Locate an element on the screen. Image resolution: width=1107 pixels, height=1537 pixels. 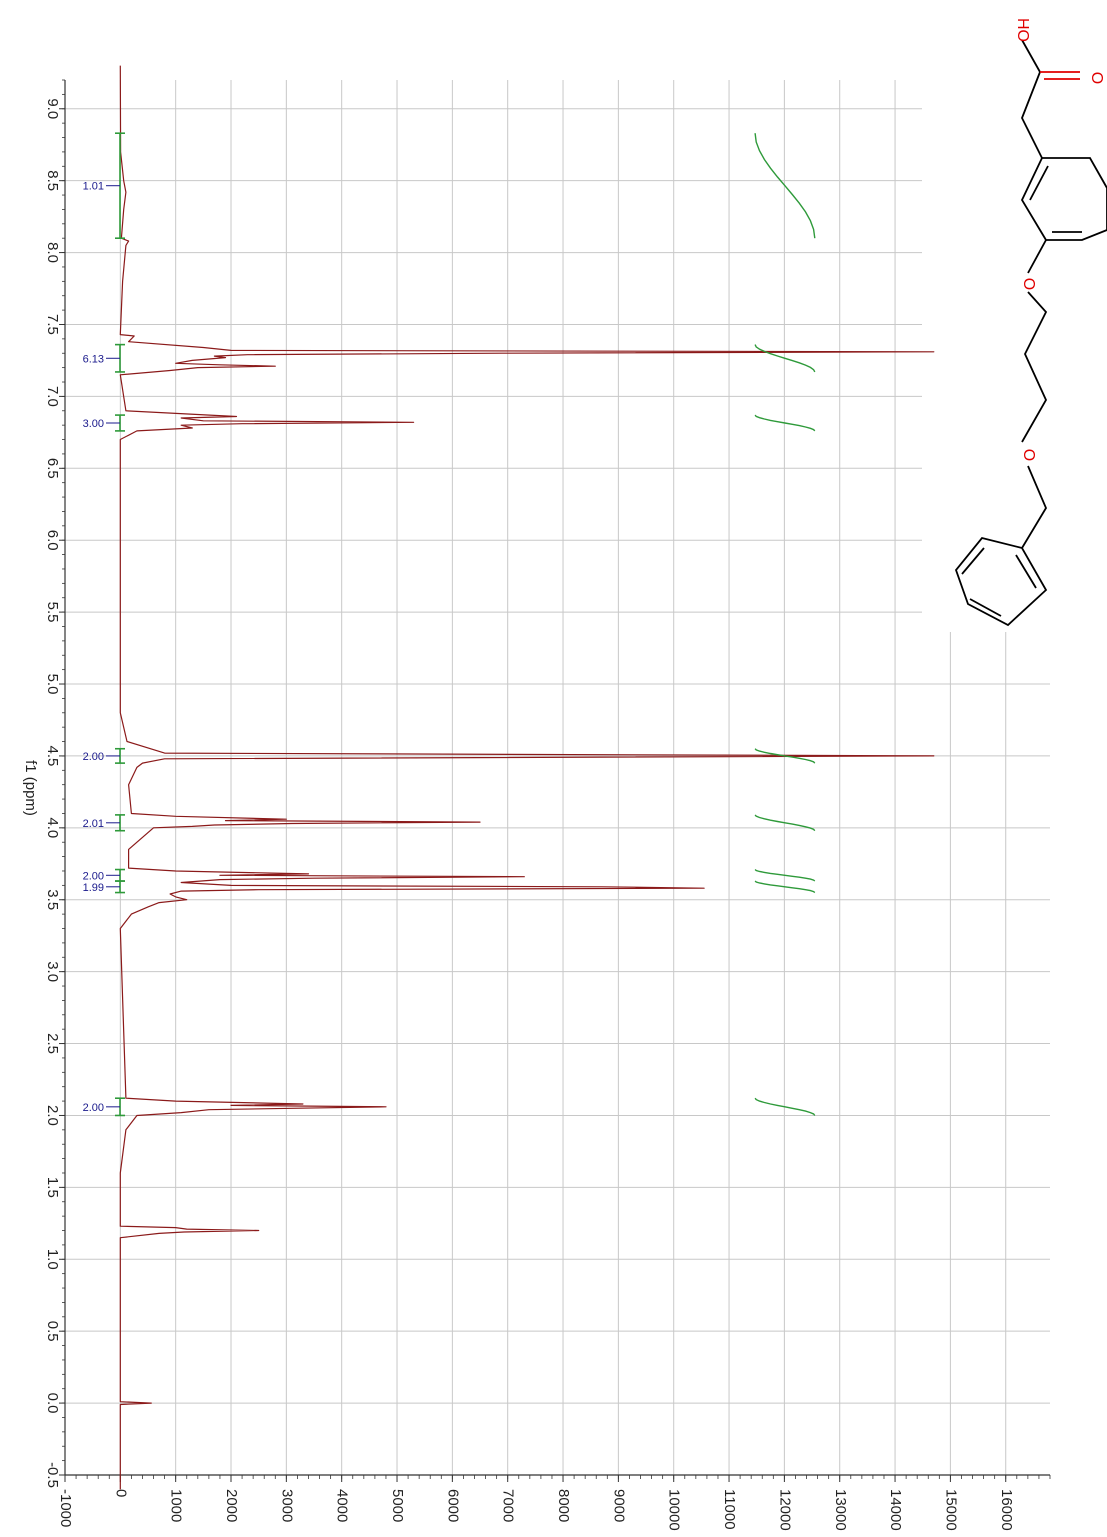
ppm-tick-label: 3.5 is located at coordinates (52, 899).